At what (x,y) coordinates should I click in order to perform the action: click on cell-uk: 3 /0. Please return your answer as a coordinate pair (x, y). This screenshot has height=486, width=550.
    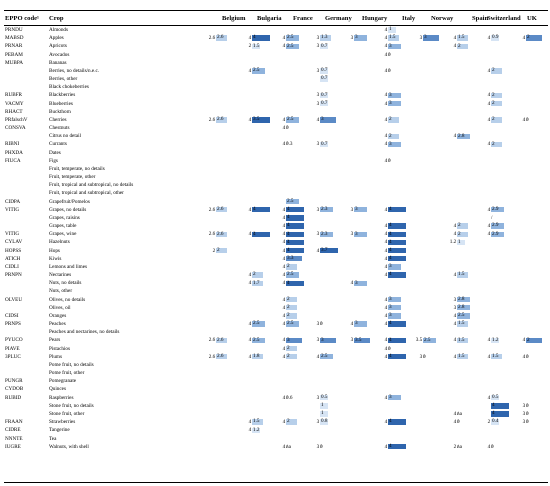
    Looking at the image, I should click on (528, 422).